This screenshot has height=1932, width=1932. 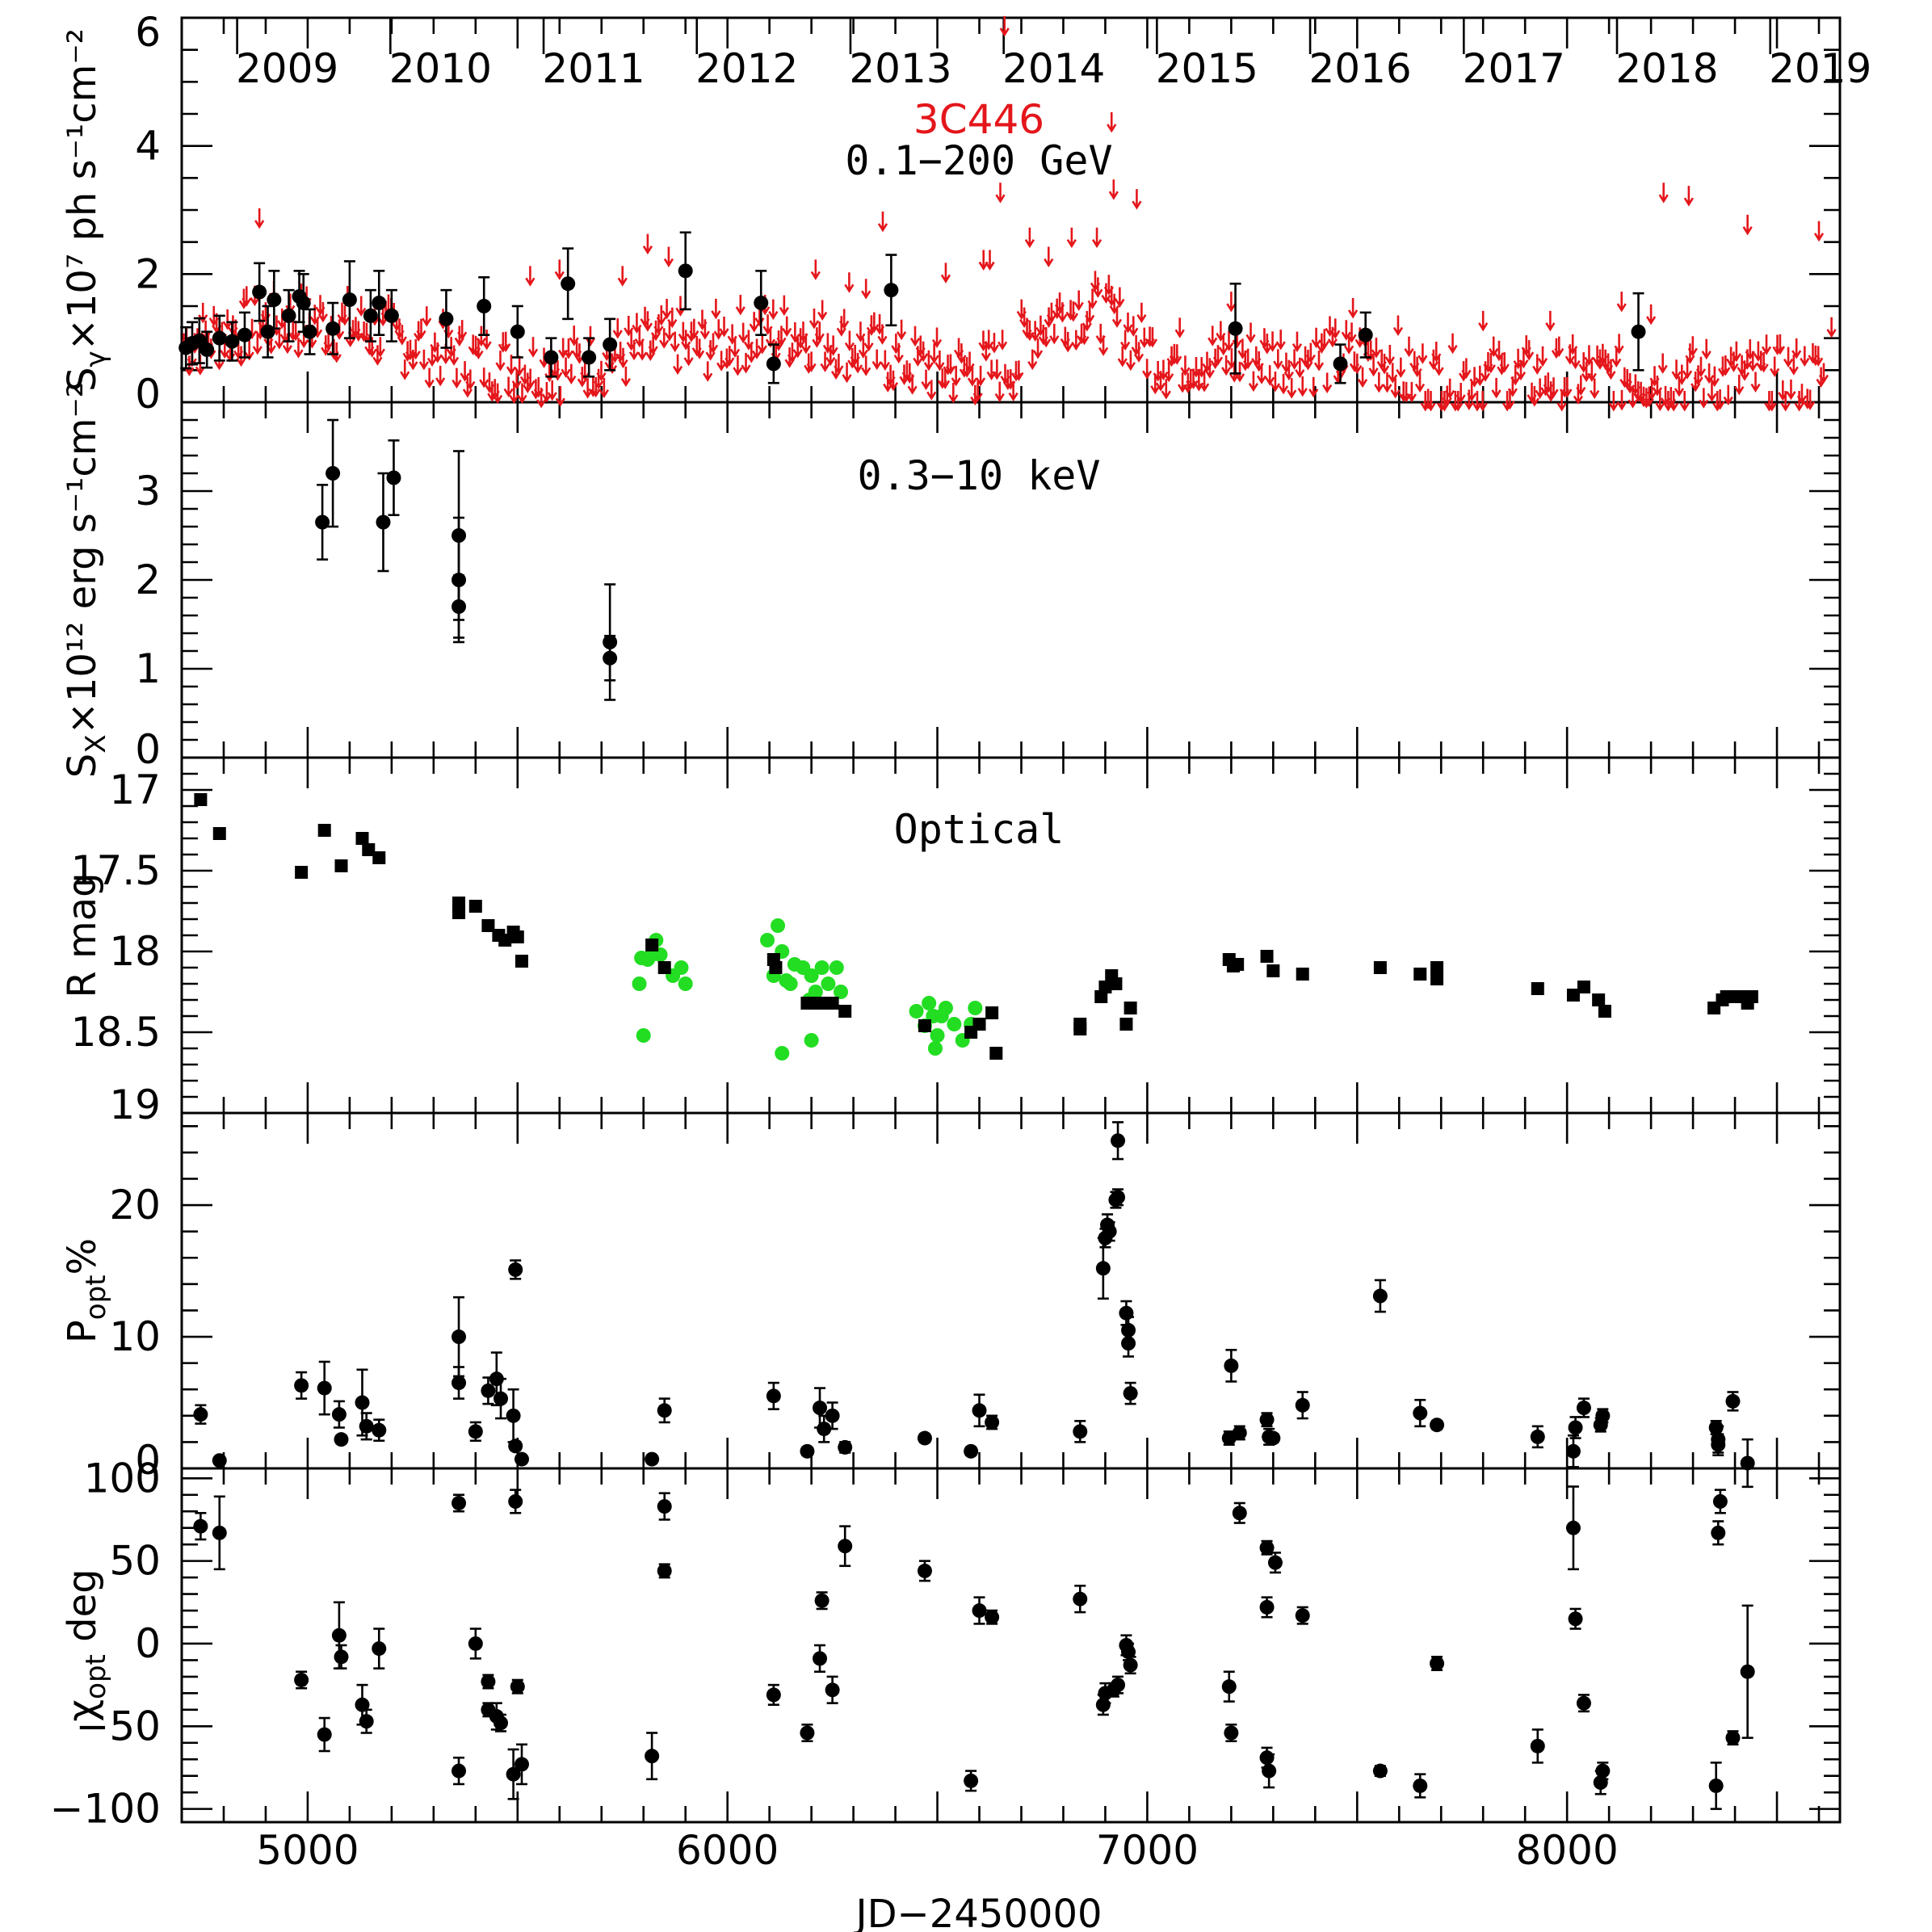 I want to click on y-label-main: P, so click(x=83, y=1332).